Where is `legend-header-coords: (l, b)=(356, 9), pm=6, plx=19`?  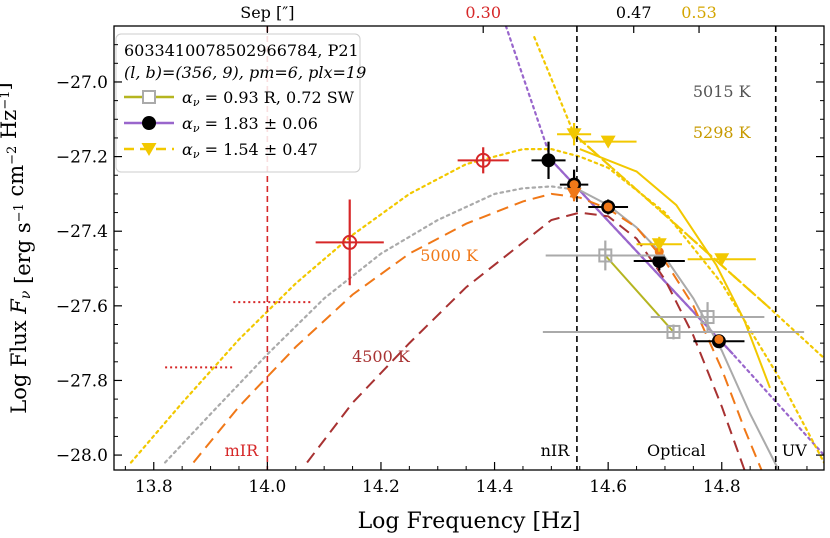
legend-header-coords: (l, b)=(356, 9), pm=6, plx=19 is located at coordinates (245, 72).